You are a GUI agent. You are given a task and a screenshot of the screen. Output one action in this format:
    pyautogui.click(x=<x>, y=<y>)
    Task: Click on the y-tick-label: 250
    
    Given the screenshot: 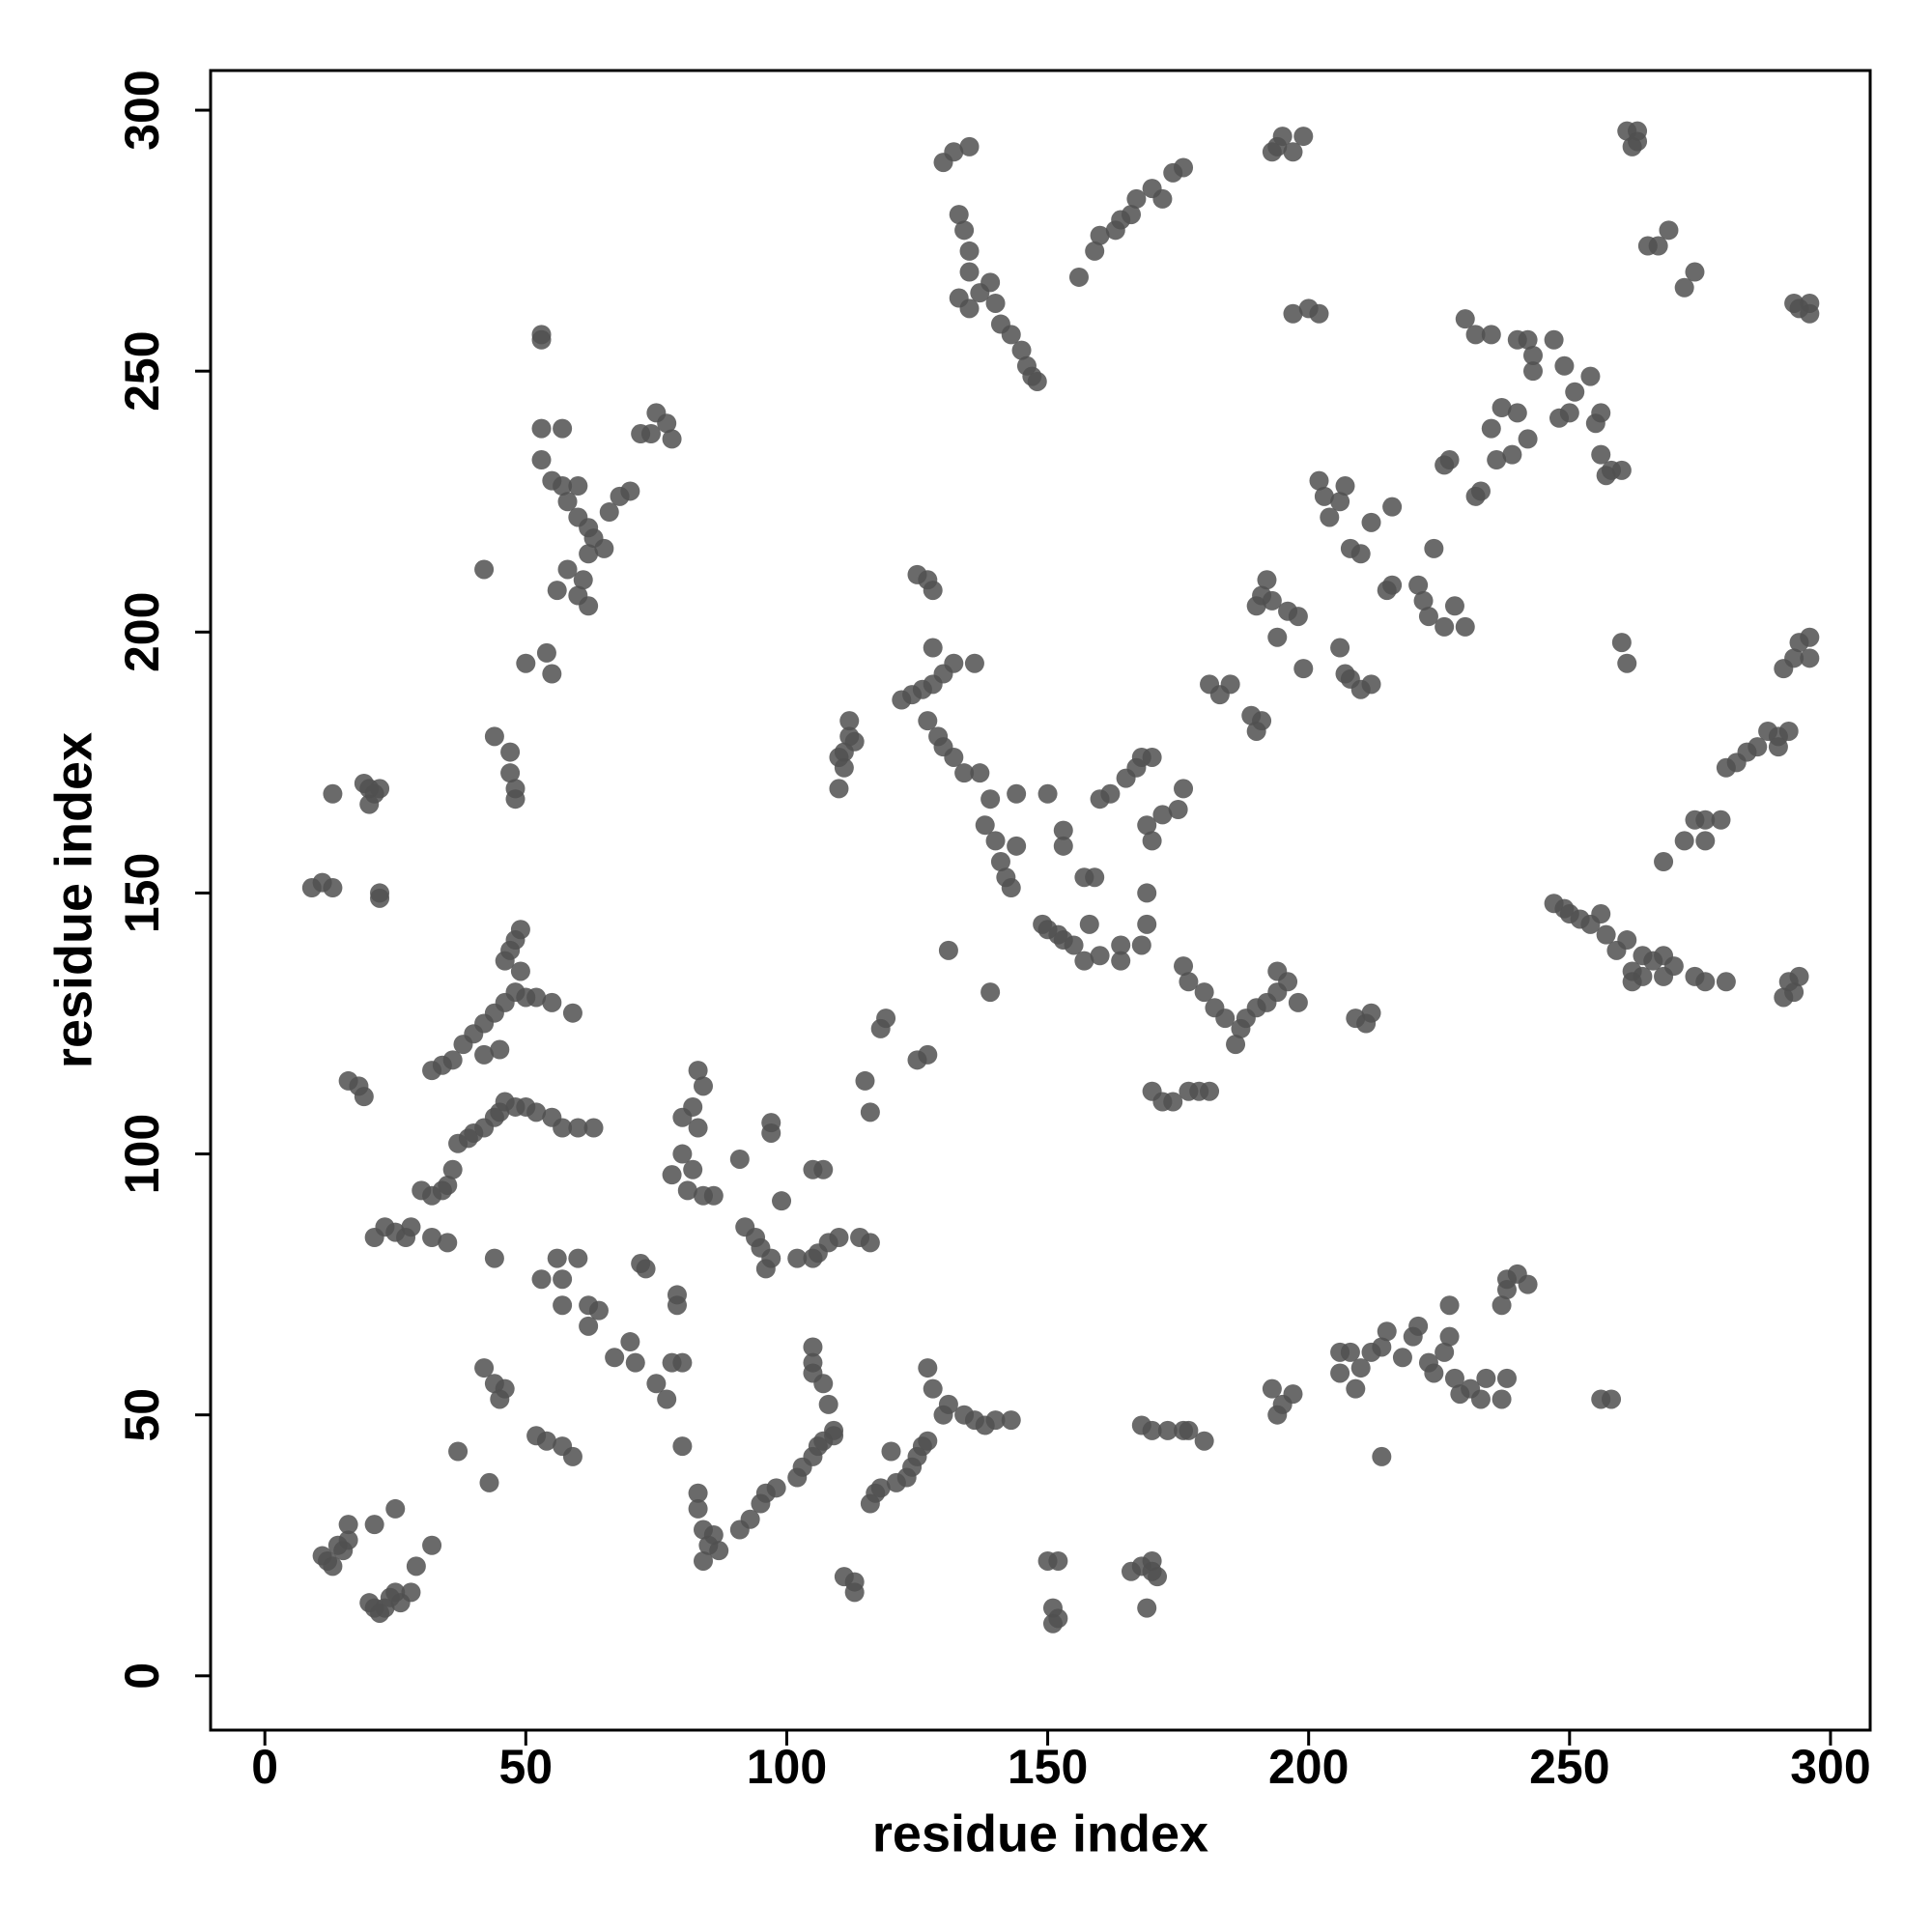 What is the action you would take?
    pyautogui.click(x=142, y=370)
    